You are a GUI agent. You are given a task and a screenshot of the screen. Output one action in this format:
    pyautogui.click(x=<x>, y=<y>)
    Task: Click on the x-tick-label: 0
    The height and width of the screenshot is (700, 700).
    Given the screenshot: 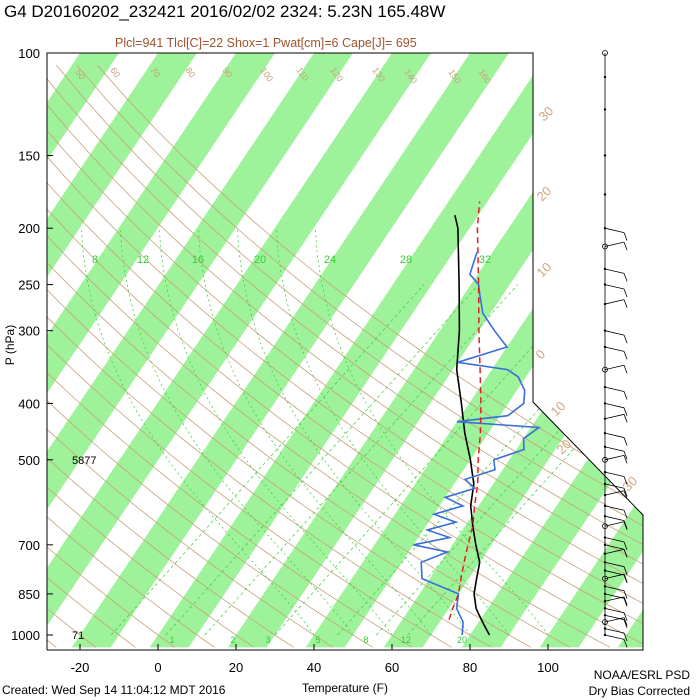 What is the action you would take?
    pyautogui.click(x=157, y=667)
    